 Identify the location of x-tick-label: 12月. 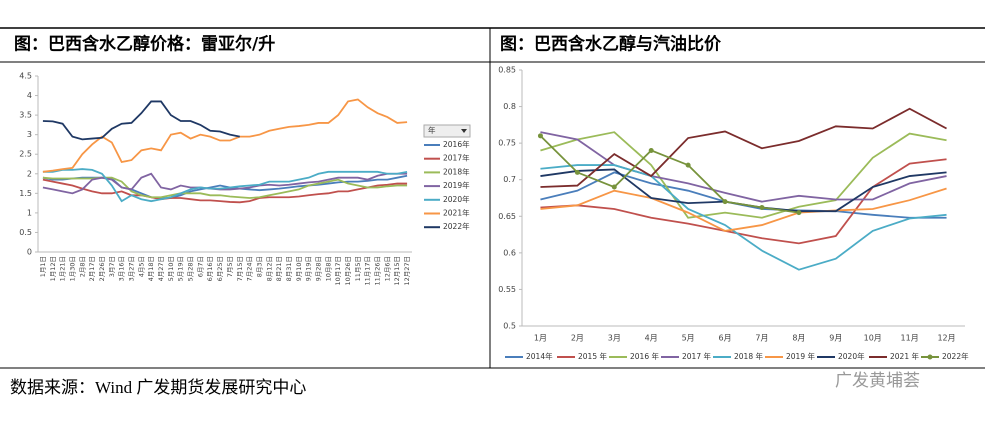
(946, 338).